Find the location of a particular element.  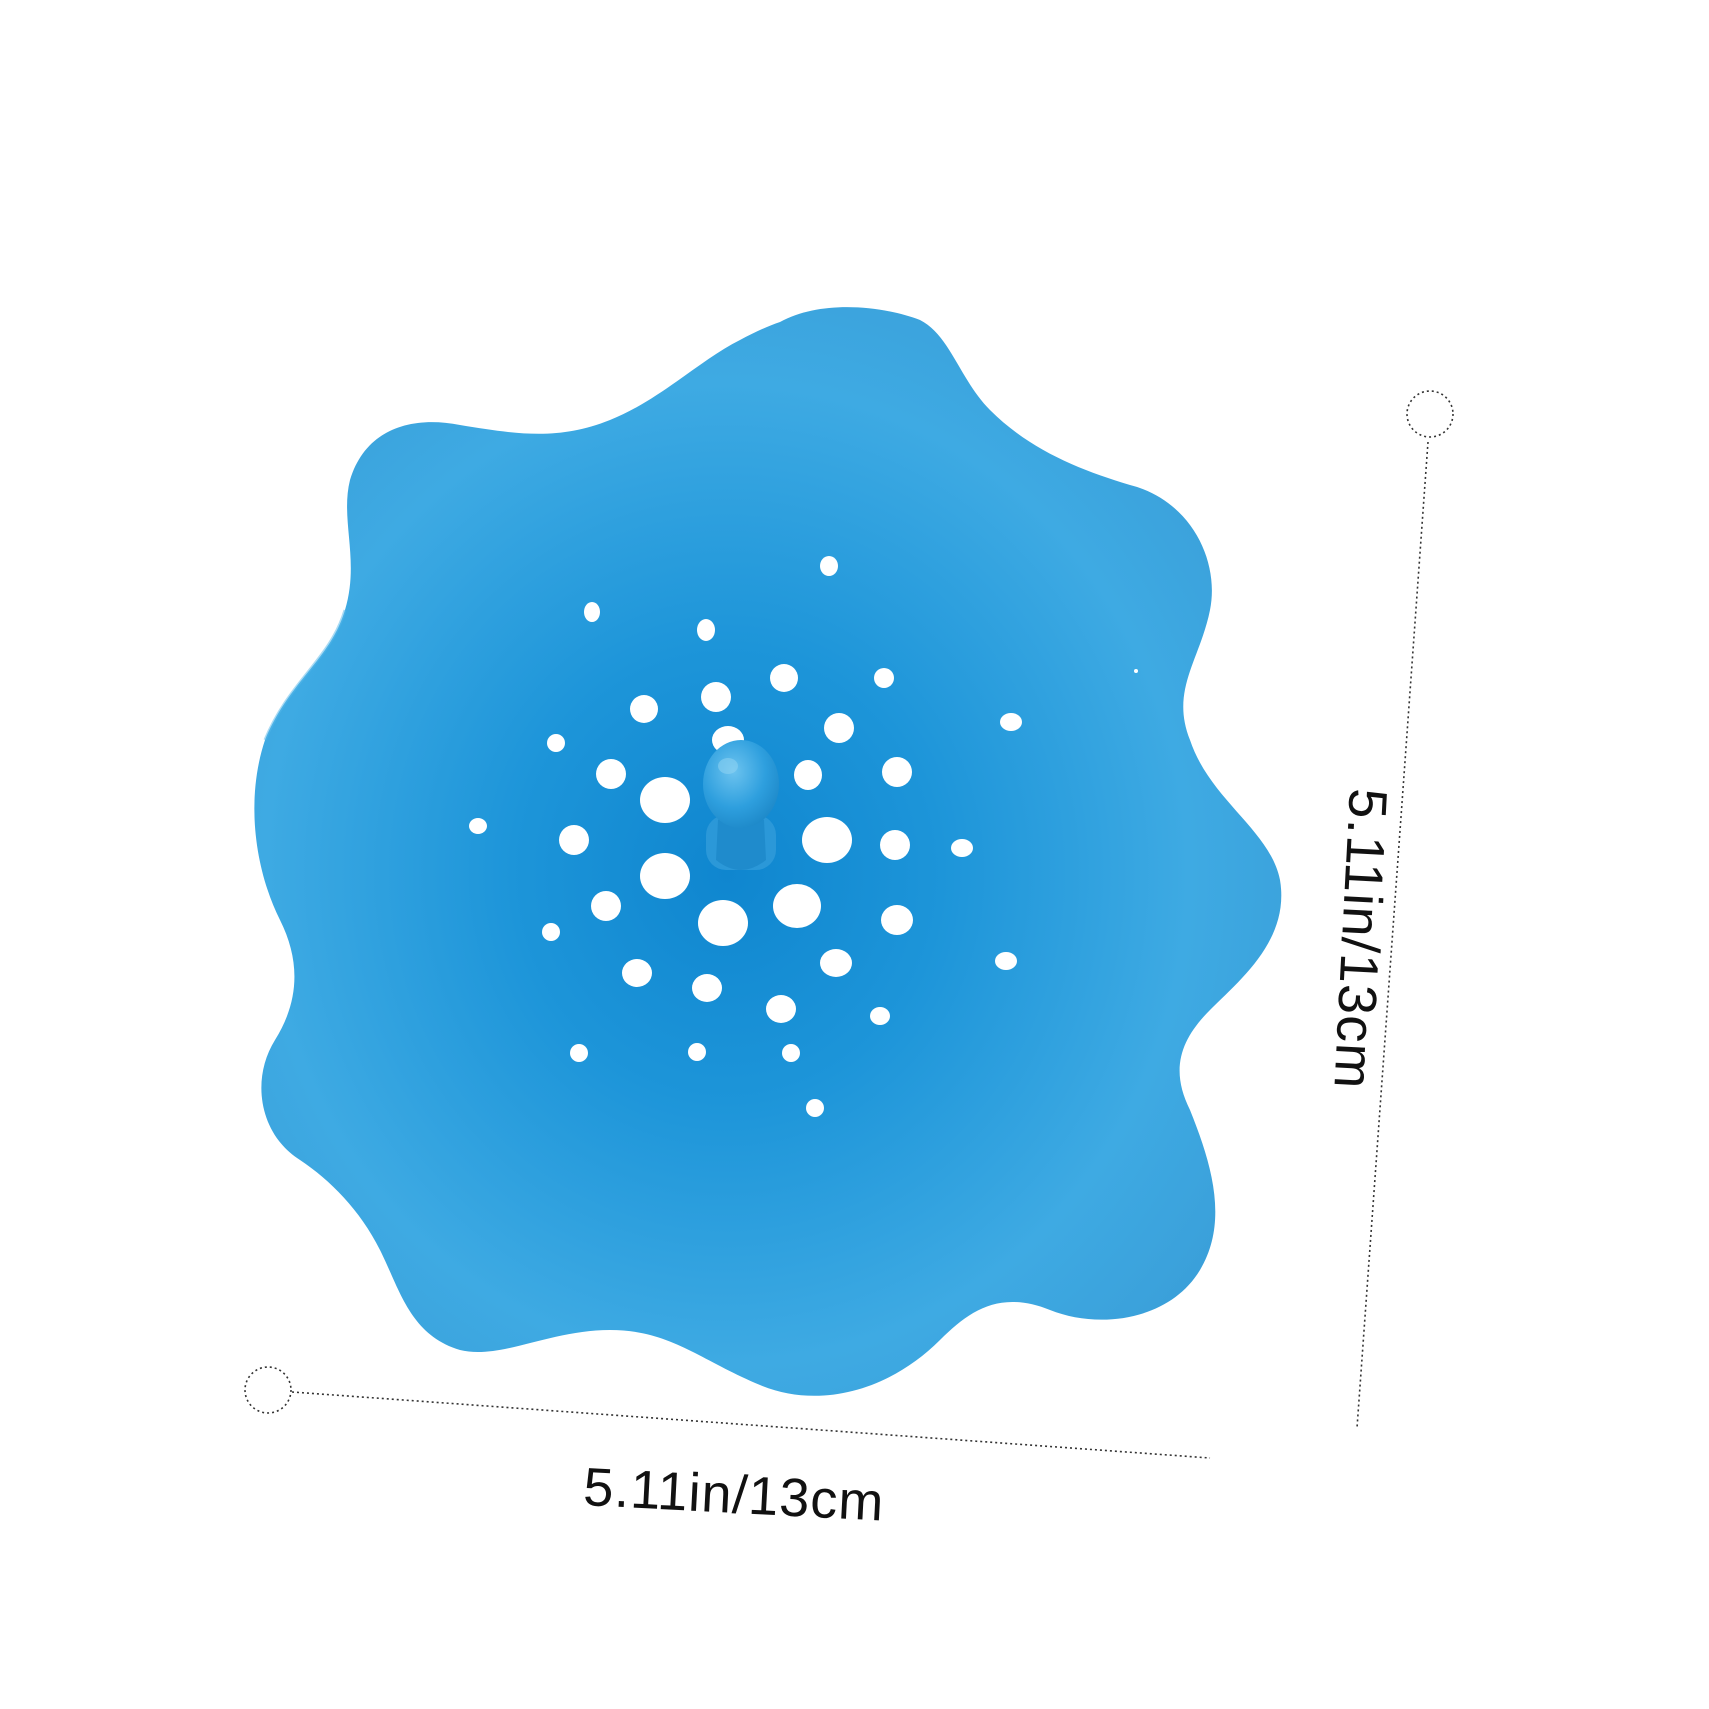

strainer-holes is located at coordinates (803, 836).